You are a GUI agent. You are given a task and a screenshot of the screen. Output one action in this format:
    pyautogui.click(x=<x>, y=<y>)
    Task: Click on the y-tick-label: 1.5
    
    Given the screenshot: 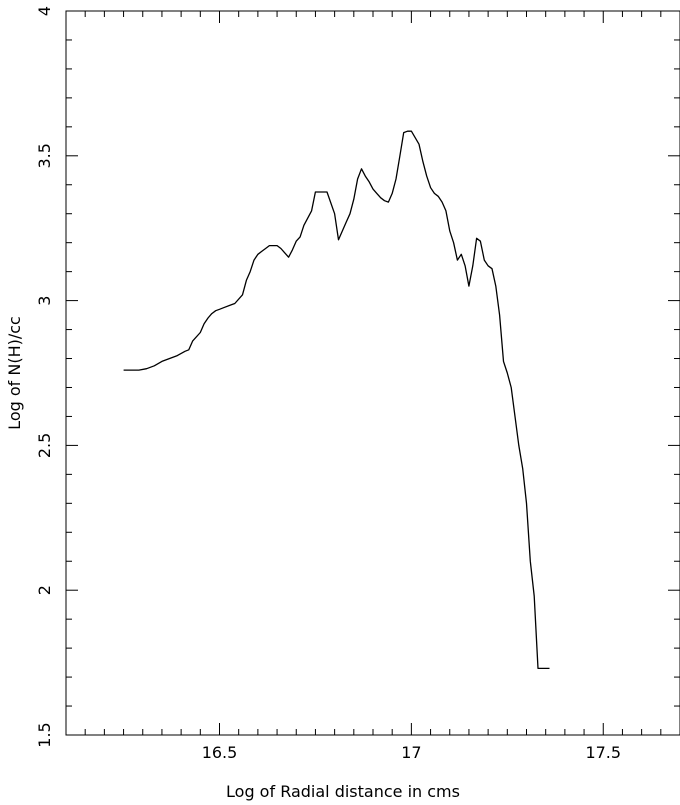 What is the action you would take?
    pyautogui.click(x=44, y=734)
    